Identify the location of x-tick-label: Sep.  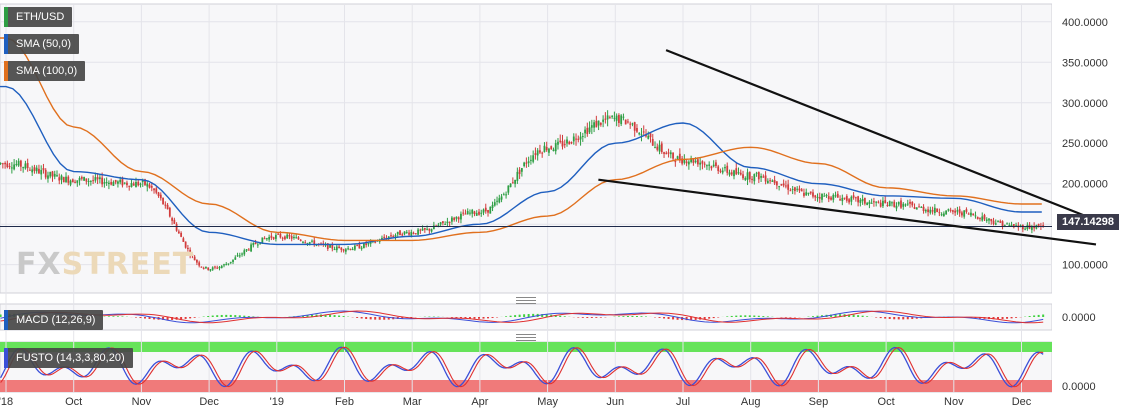
(819, 402).